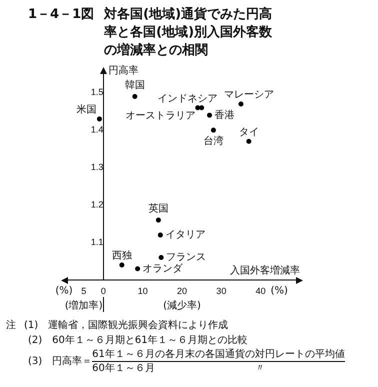 The image size is (378, 387). What do you see at coordinates (188, 98) in the screenshot?
I see `series-label: インドネシア` at bounding box center [188, 98].